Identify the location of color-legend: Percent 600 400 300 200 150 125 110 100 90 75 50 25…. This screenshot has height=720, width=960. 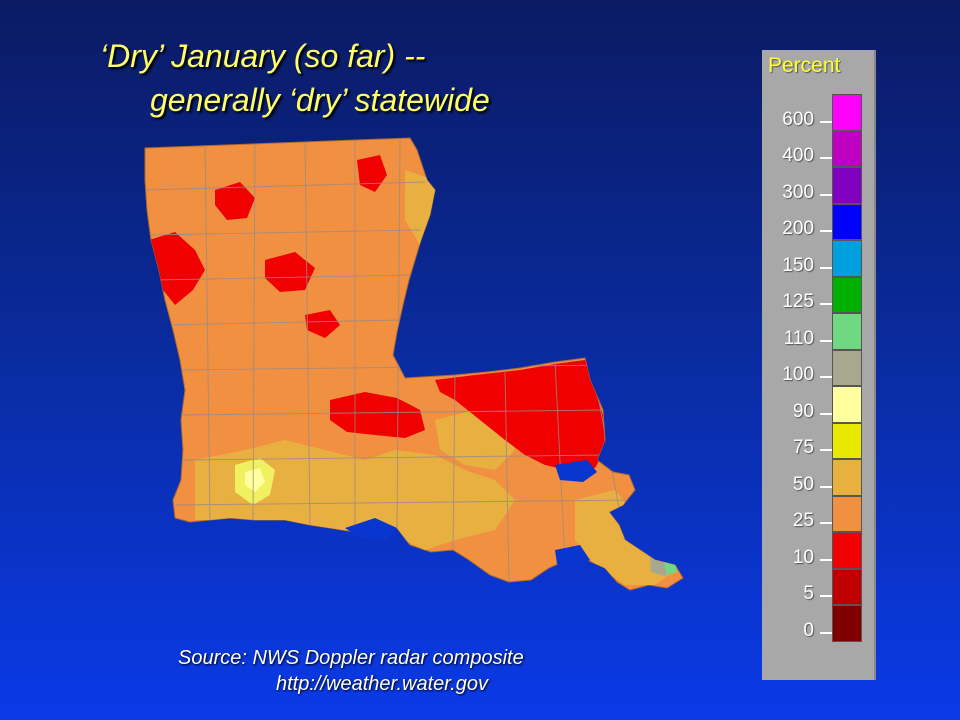
(819, 365).